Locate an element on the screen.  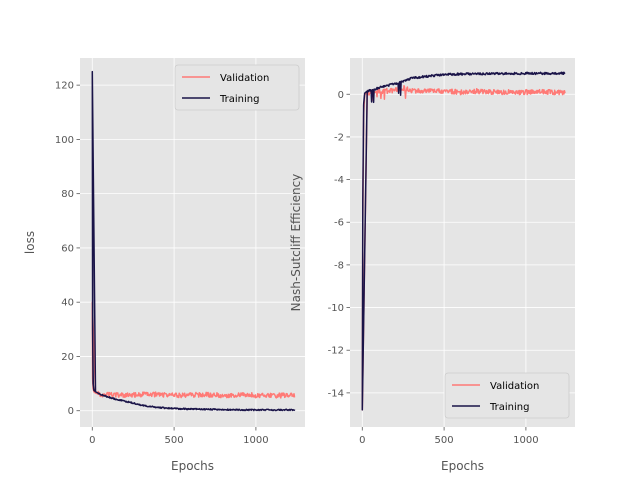
y-tick-label: -8 is located at coordinates (339, 265).